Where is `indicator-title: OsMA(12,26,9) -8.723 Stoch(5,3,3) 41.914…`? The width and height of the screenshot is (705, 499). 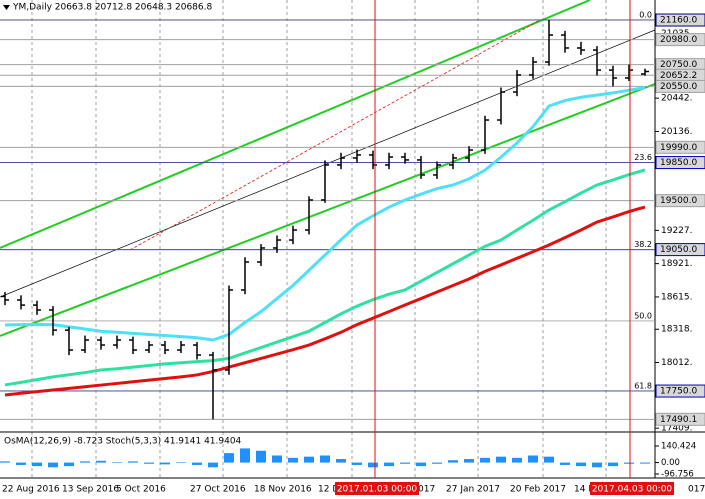 indicator-title: OsMA(12,26,9) -8.723 Stoch(5,3,3) 41.914… is located at coordinates (123, 442).